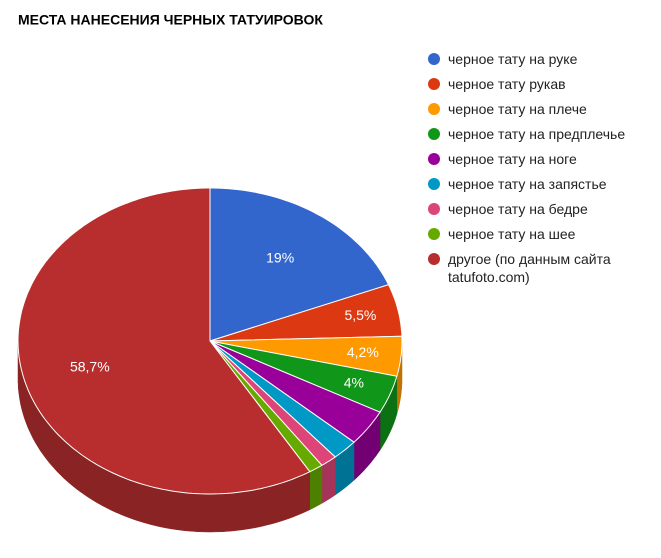  Describe the element at coordinates (90, 367) in the screenshot. I see `value-label: 58,7%` at that location.